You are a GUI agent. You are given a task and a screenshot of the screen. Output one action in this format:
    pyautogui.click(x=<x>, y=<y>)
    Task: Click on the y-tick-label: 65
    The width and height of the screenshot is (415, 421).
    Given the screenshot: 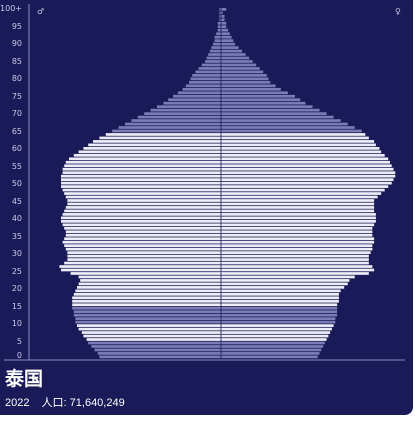 What is the action you would take?
    pyautogui.click(x=17, y=131)
    